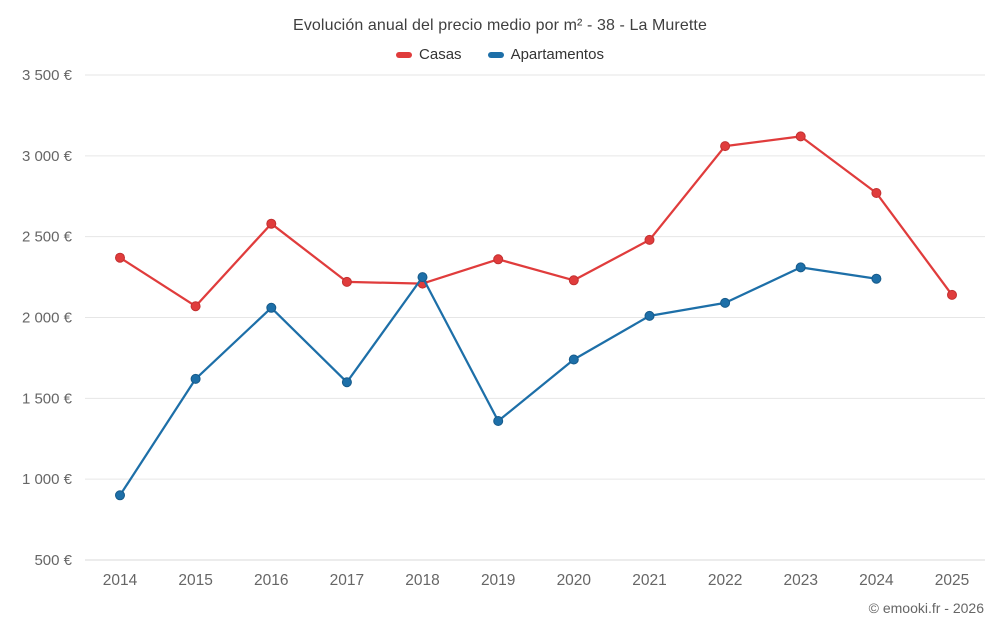 This screenshot has height=625, width=1000. What do you see at coordinates (573, 280) in the screenshot?
I see `data-point-casas-2020` at bounding box center [573, 280].